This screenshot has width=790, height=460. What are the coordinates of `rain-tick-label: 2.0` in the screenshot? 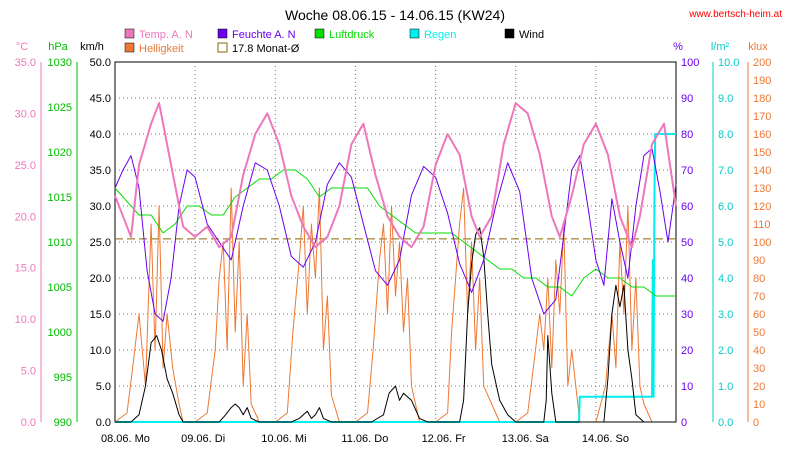 It's located at (725, 351).